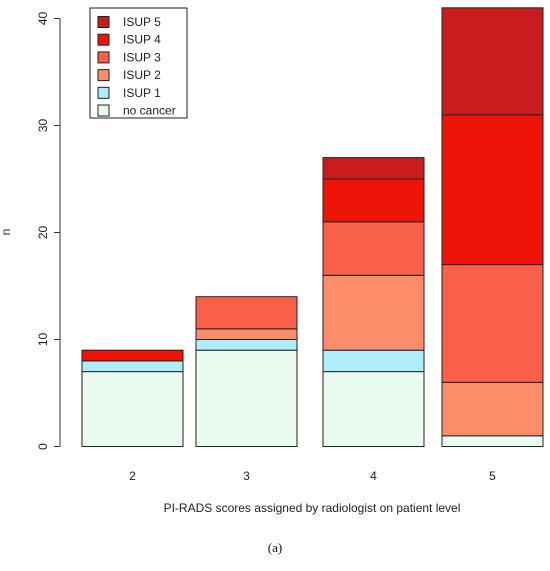  What do you see at coordinates (142, 40) in the screenshot?
I see `legend-label: ISUP 4` at bounding box center [142, 40].